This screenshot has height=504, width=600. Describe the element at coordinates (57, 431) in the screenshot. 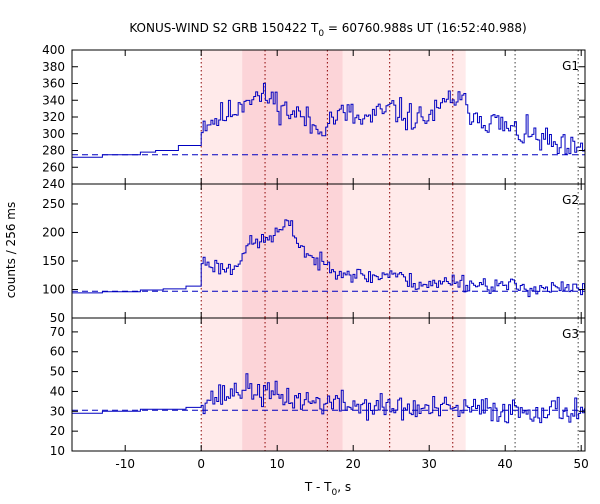

I see `y-tick-label: 20` at that location.